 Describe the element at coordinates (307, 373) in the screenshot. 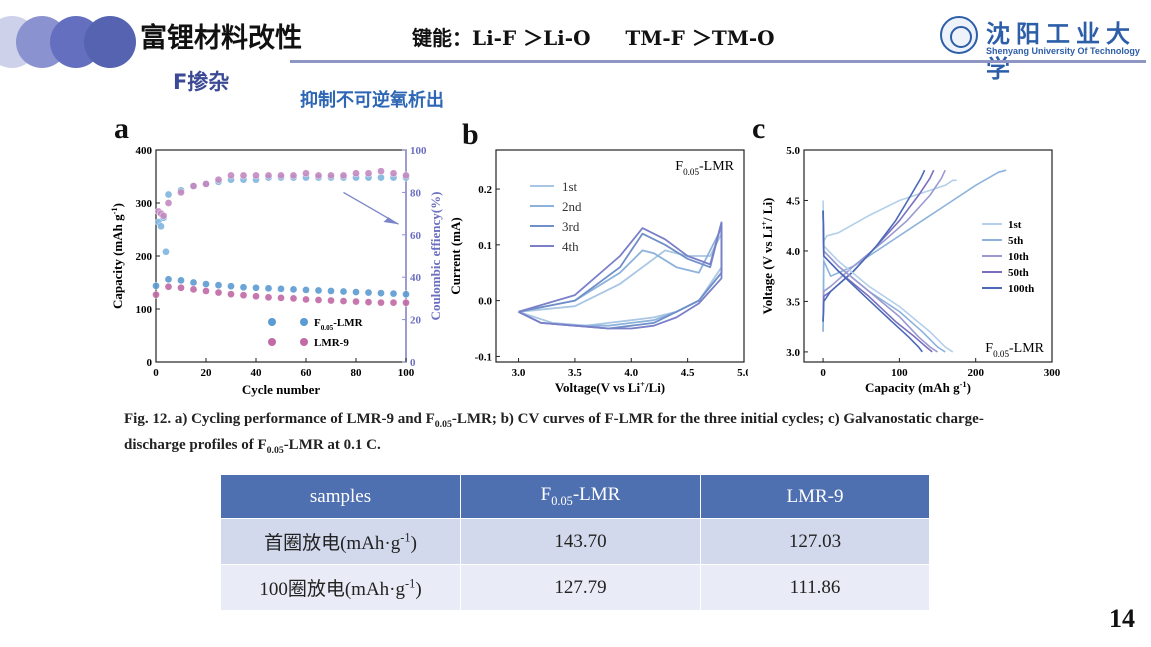

I see `x-tick-label: 60` at that location.